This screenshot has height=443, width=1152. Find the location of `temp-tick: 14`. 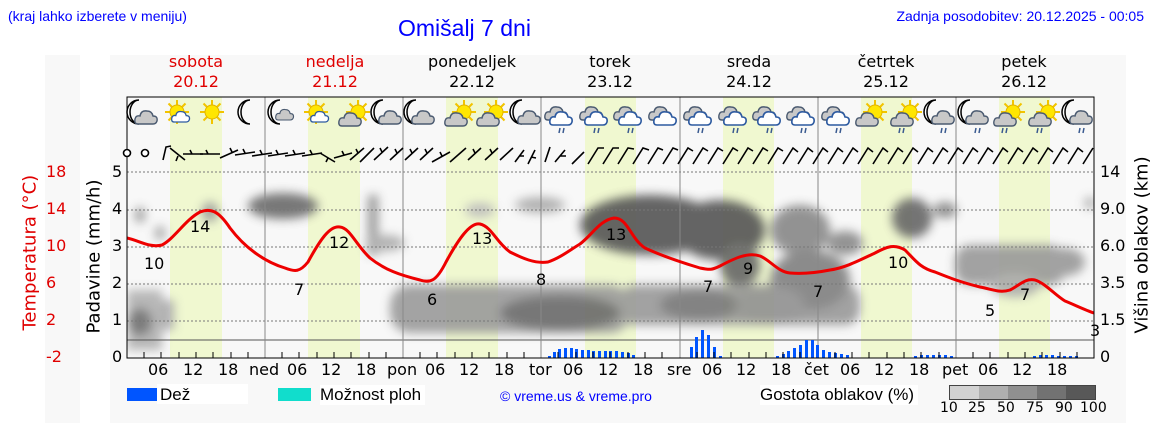

temp-tick: 14 is located at coordinates (56, 208).